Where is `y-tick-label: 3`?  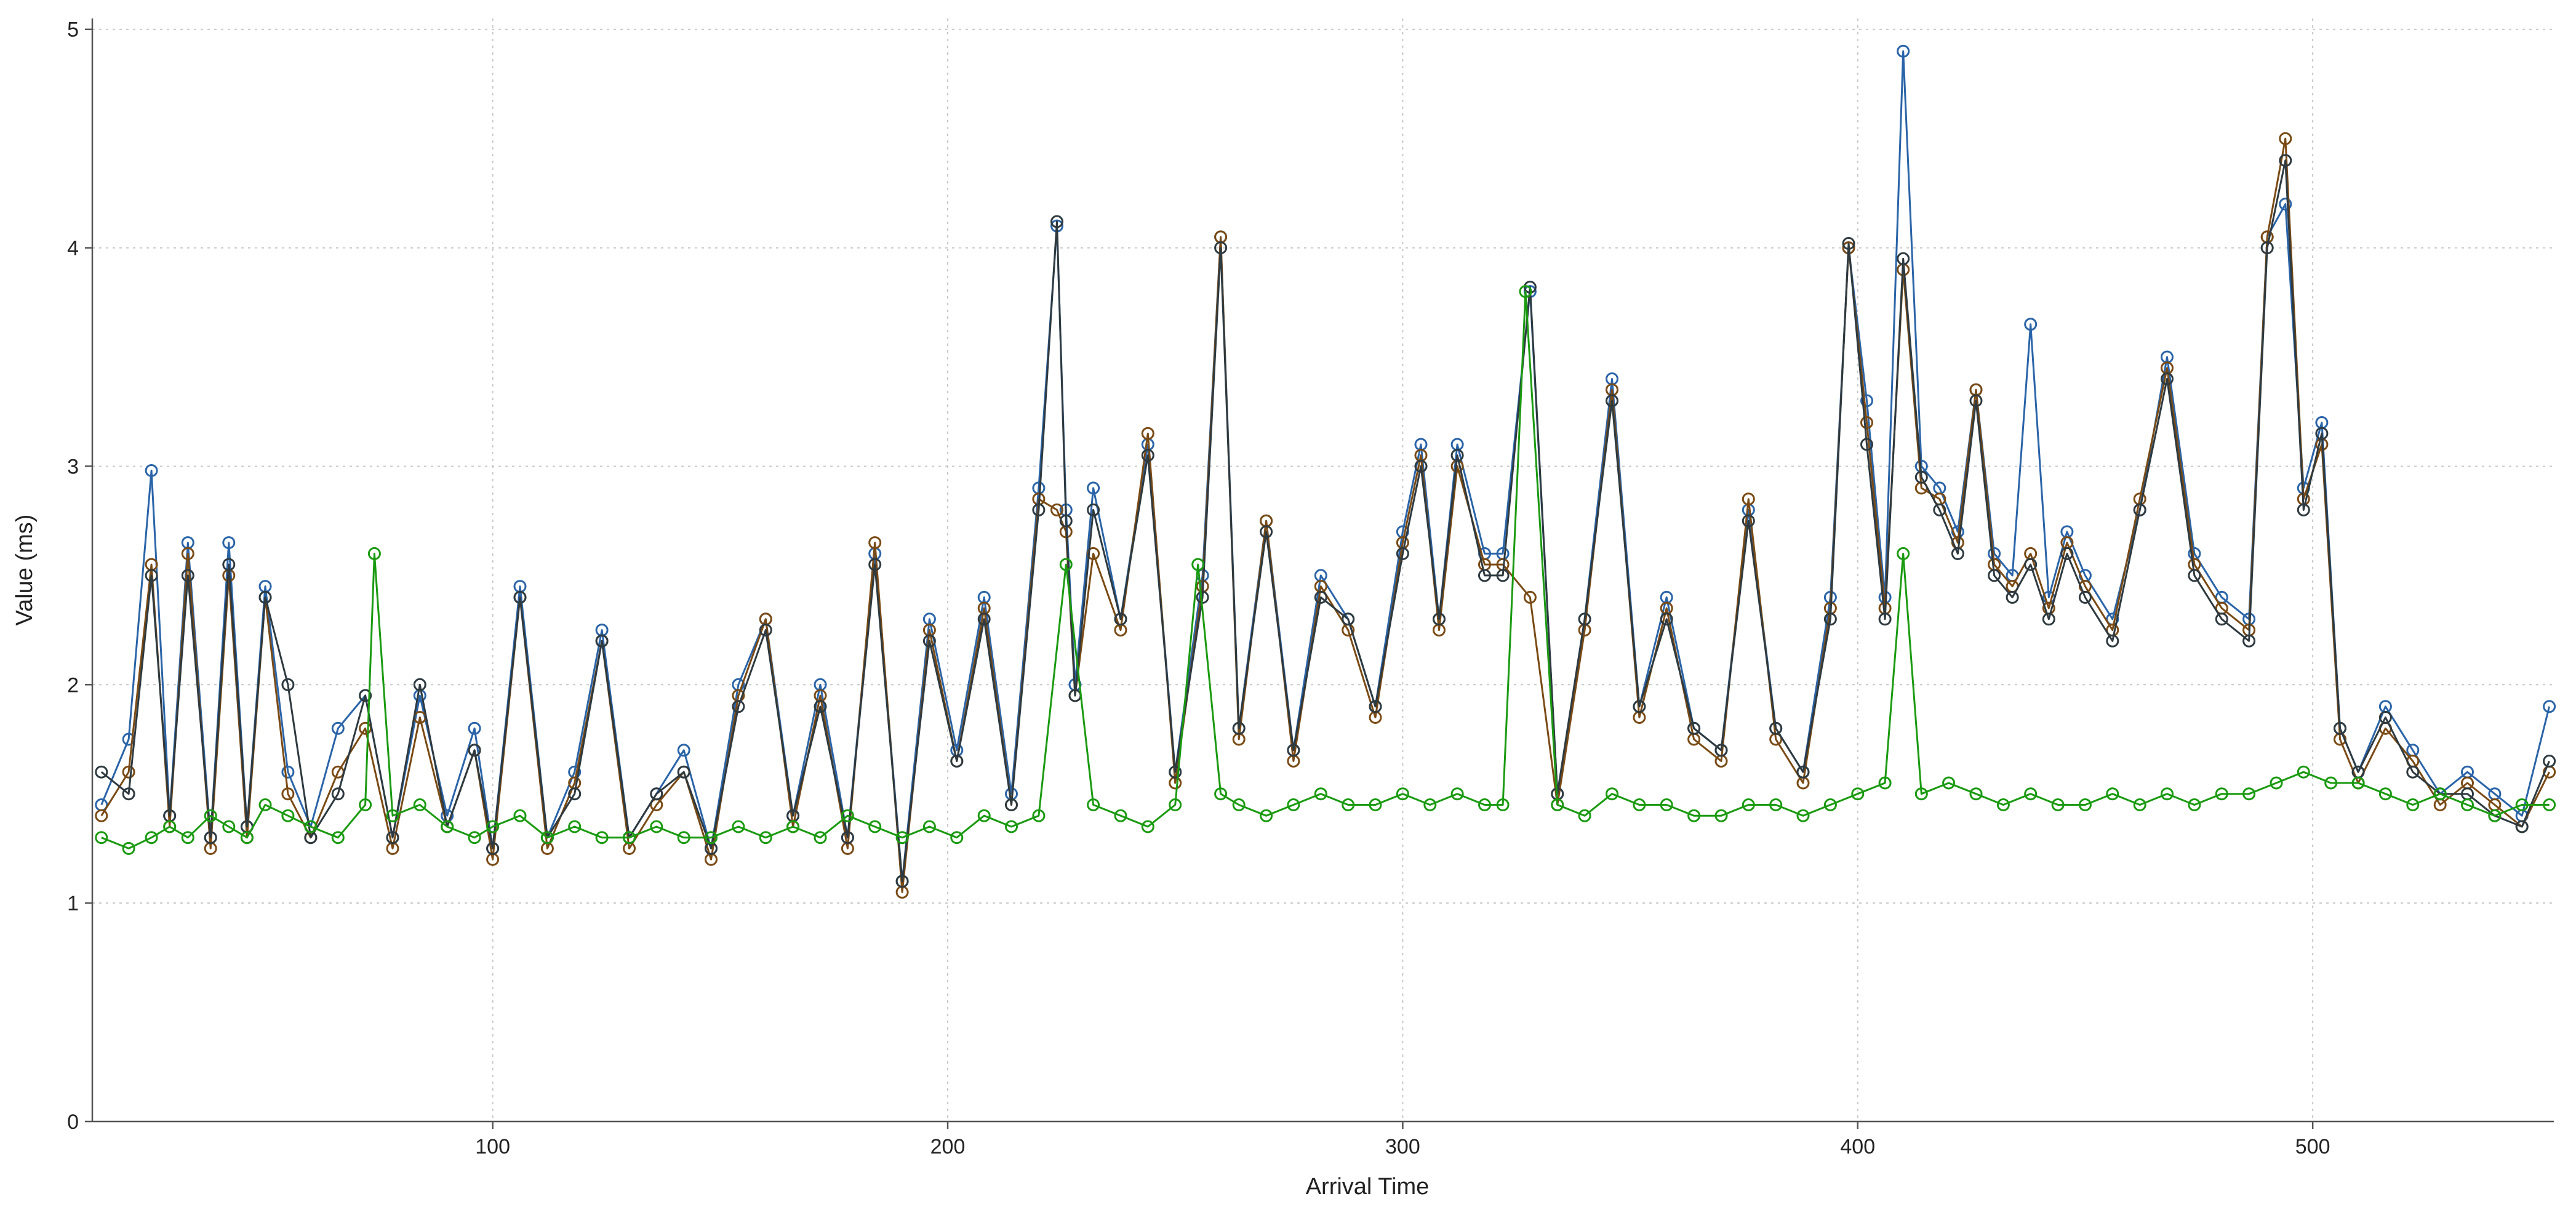 y-tick-label: 3 is located at coordinates (73, 466).